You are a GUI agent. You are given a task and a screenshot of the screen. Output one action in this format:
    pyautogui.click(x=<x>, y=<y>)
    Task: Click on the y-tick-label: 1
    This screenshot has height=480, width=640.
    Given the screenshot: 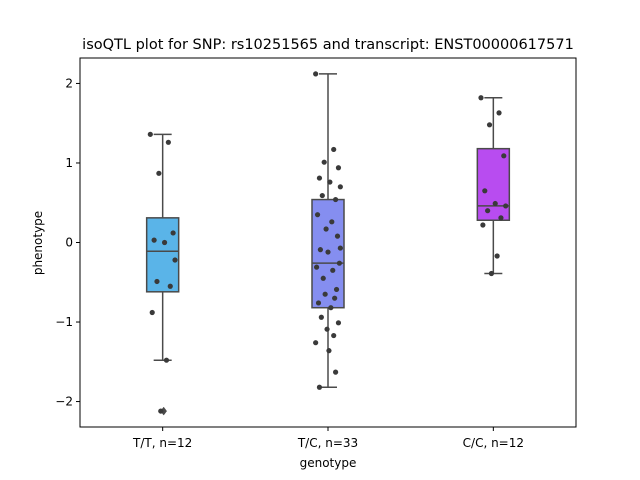 What is the action you would take?
    pyautogui.click(x=69, y=163)
    